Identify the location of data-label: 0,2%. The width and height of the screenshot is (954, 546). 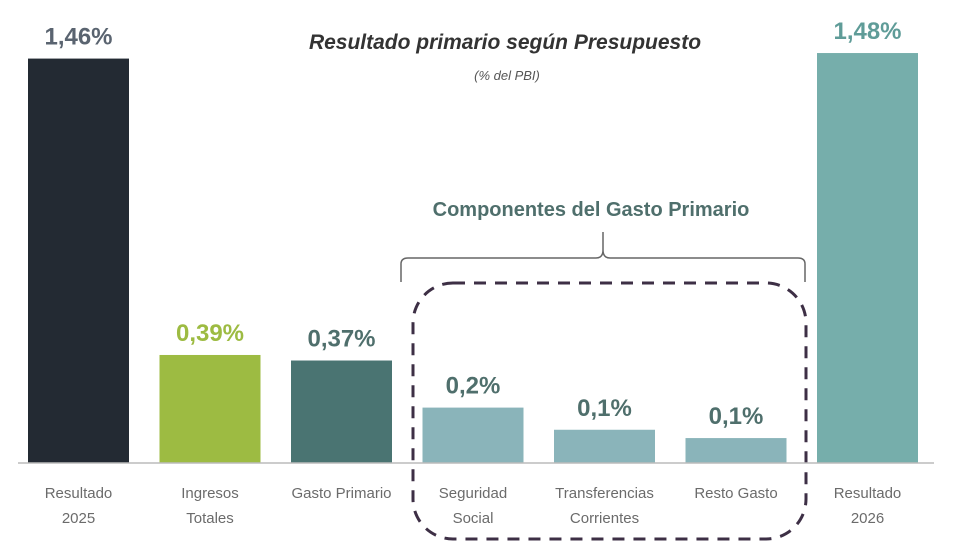
(473, 386).